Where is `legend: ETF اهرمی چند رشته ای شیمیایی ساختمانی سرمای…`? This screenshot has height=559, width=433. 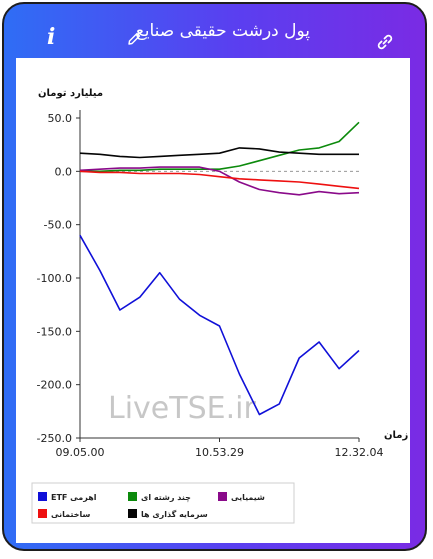
legend: ETF اهرمی چند رشته ای شیمیایی ساختمانی سرمای… is located at coordinates (163, 503).